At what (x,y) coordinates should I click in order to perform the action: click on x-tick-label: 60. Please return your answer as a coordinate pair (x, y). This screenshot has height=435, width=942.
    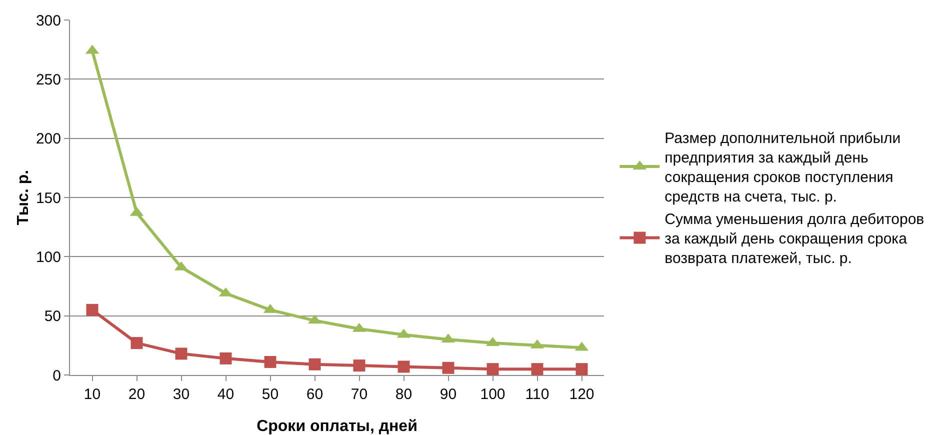
    Looking at the image, I should click on (315, 394).